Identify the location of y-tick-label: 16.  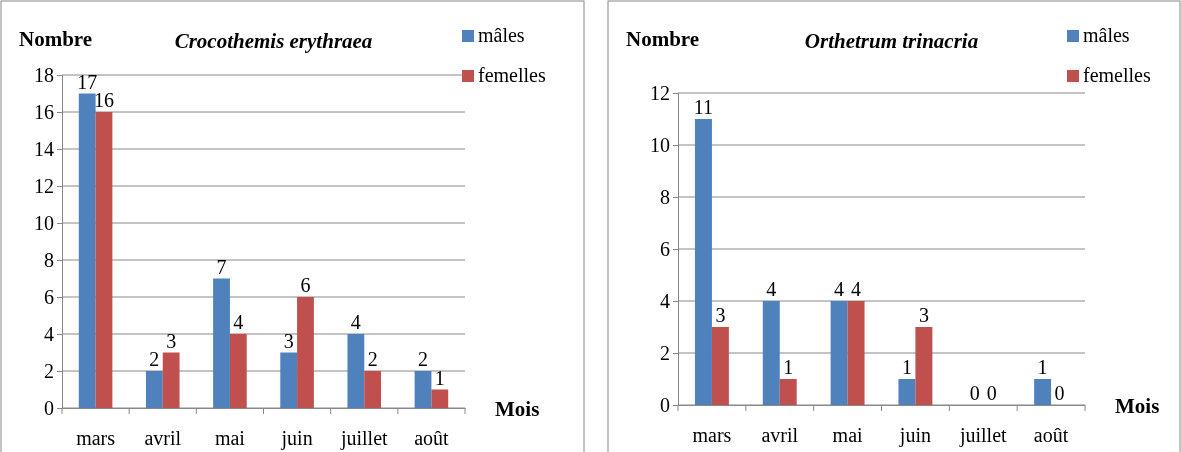
(44, 111).